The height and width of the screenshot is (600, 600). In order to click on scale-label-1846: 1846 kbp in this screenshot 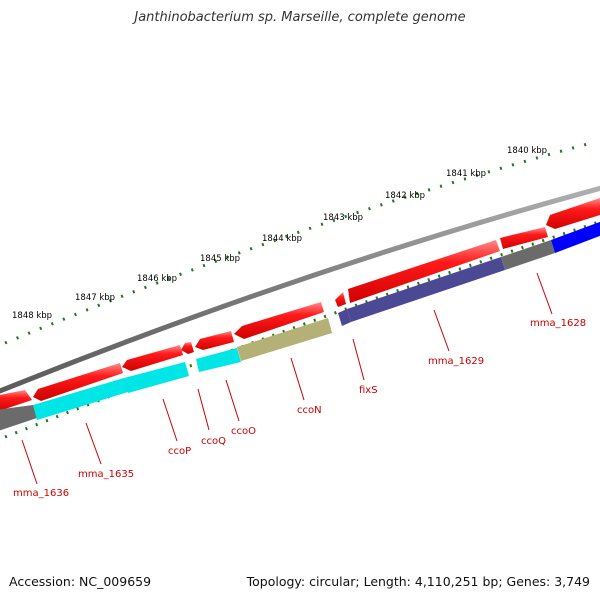, I will do `click(157, 279)`.